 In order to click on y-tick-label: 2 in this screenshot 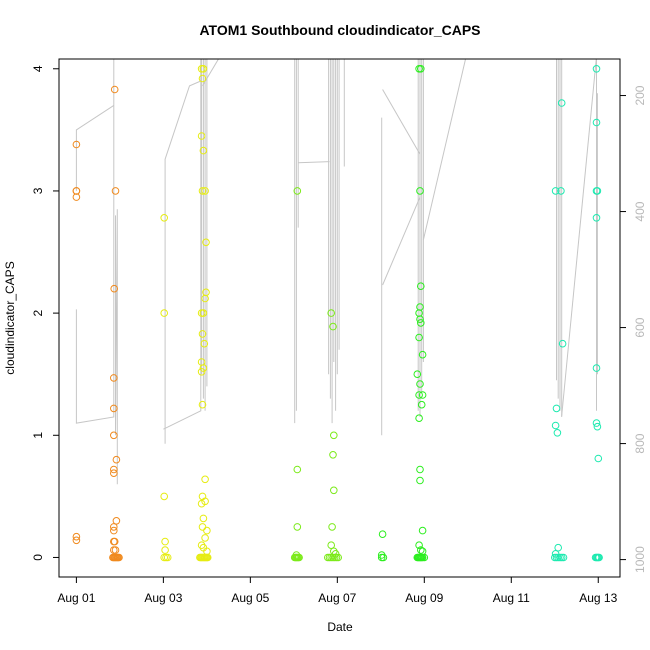, I will do `click(38, 312)`.